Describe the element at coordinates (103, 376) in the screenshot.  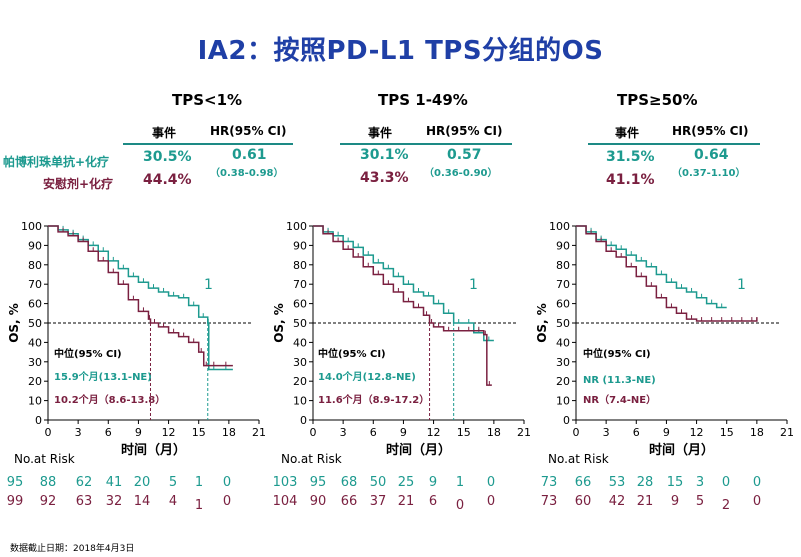
I see `panel-1-median-arm-1: 15.9个月(13.1-NE)` at that location.